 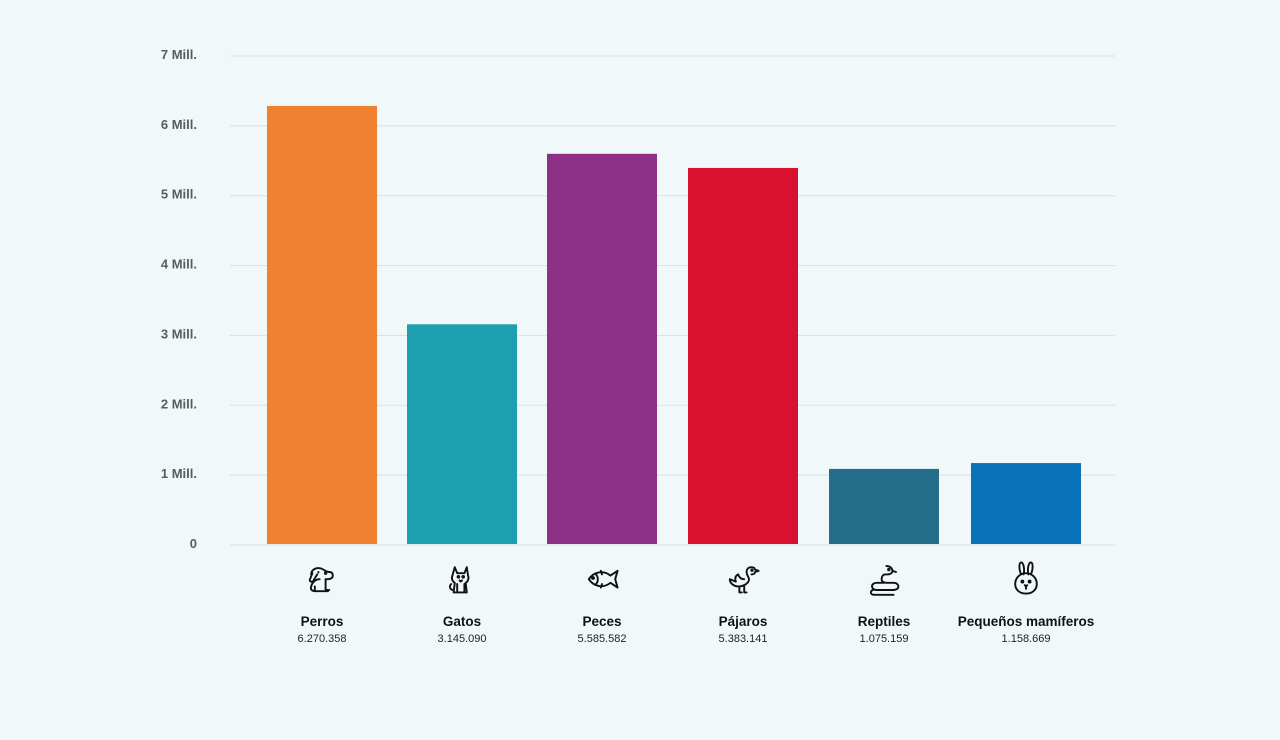 I want to click on y-tick-label: 5 Mill., so click(x=179, y=194).